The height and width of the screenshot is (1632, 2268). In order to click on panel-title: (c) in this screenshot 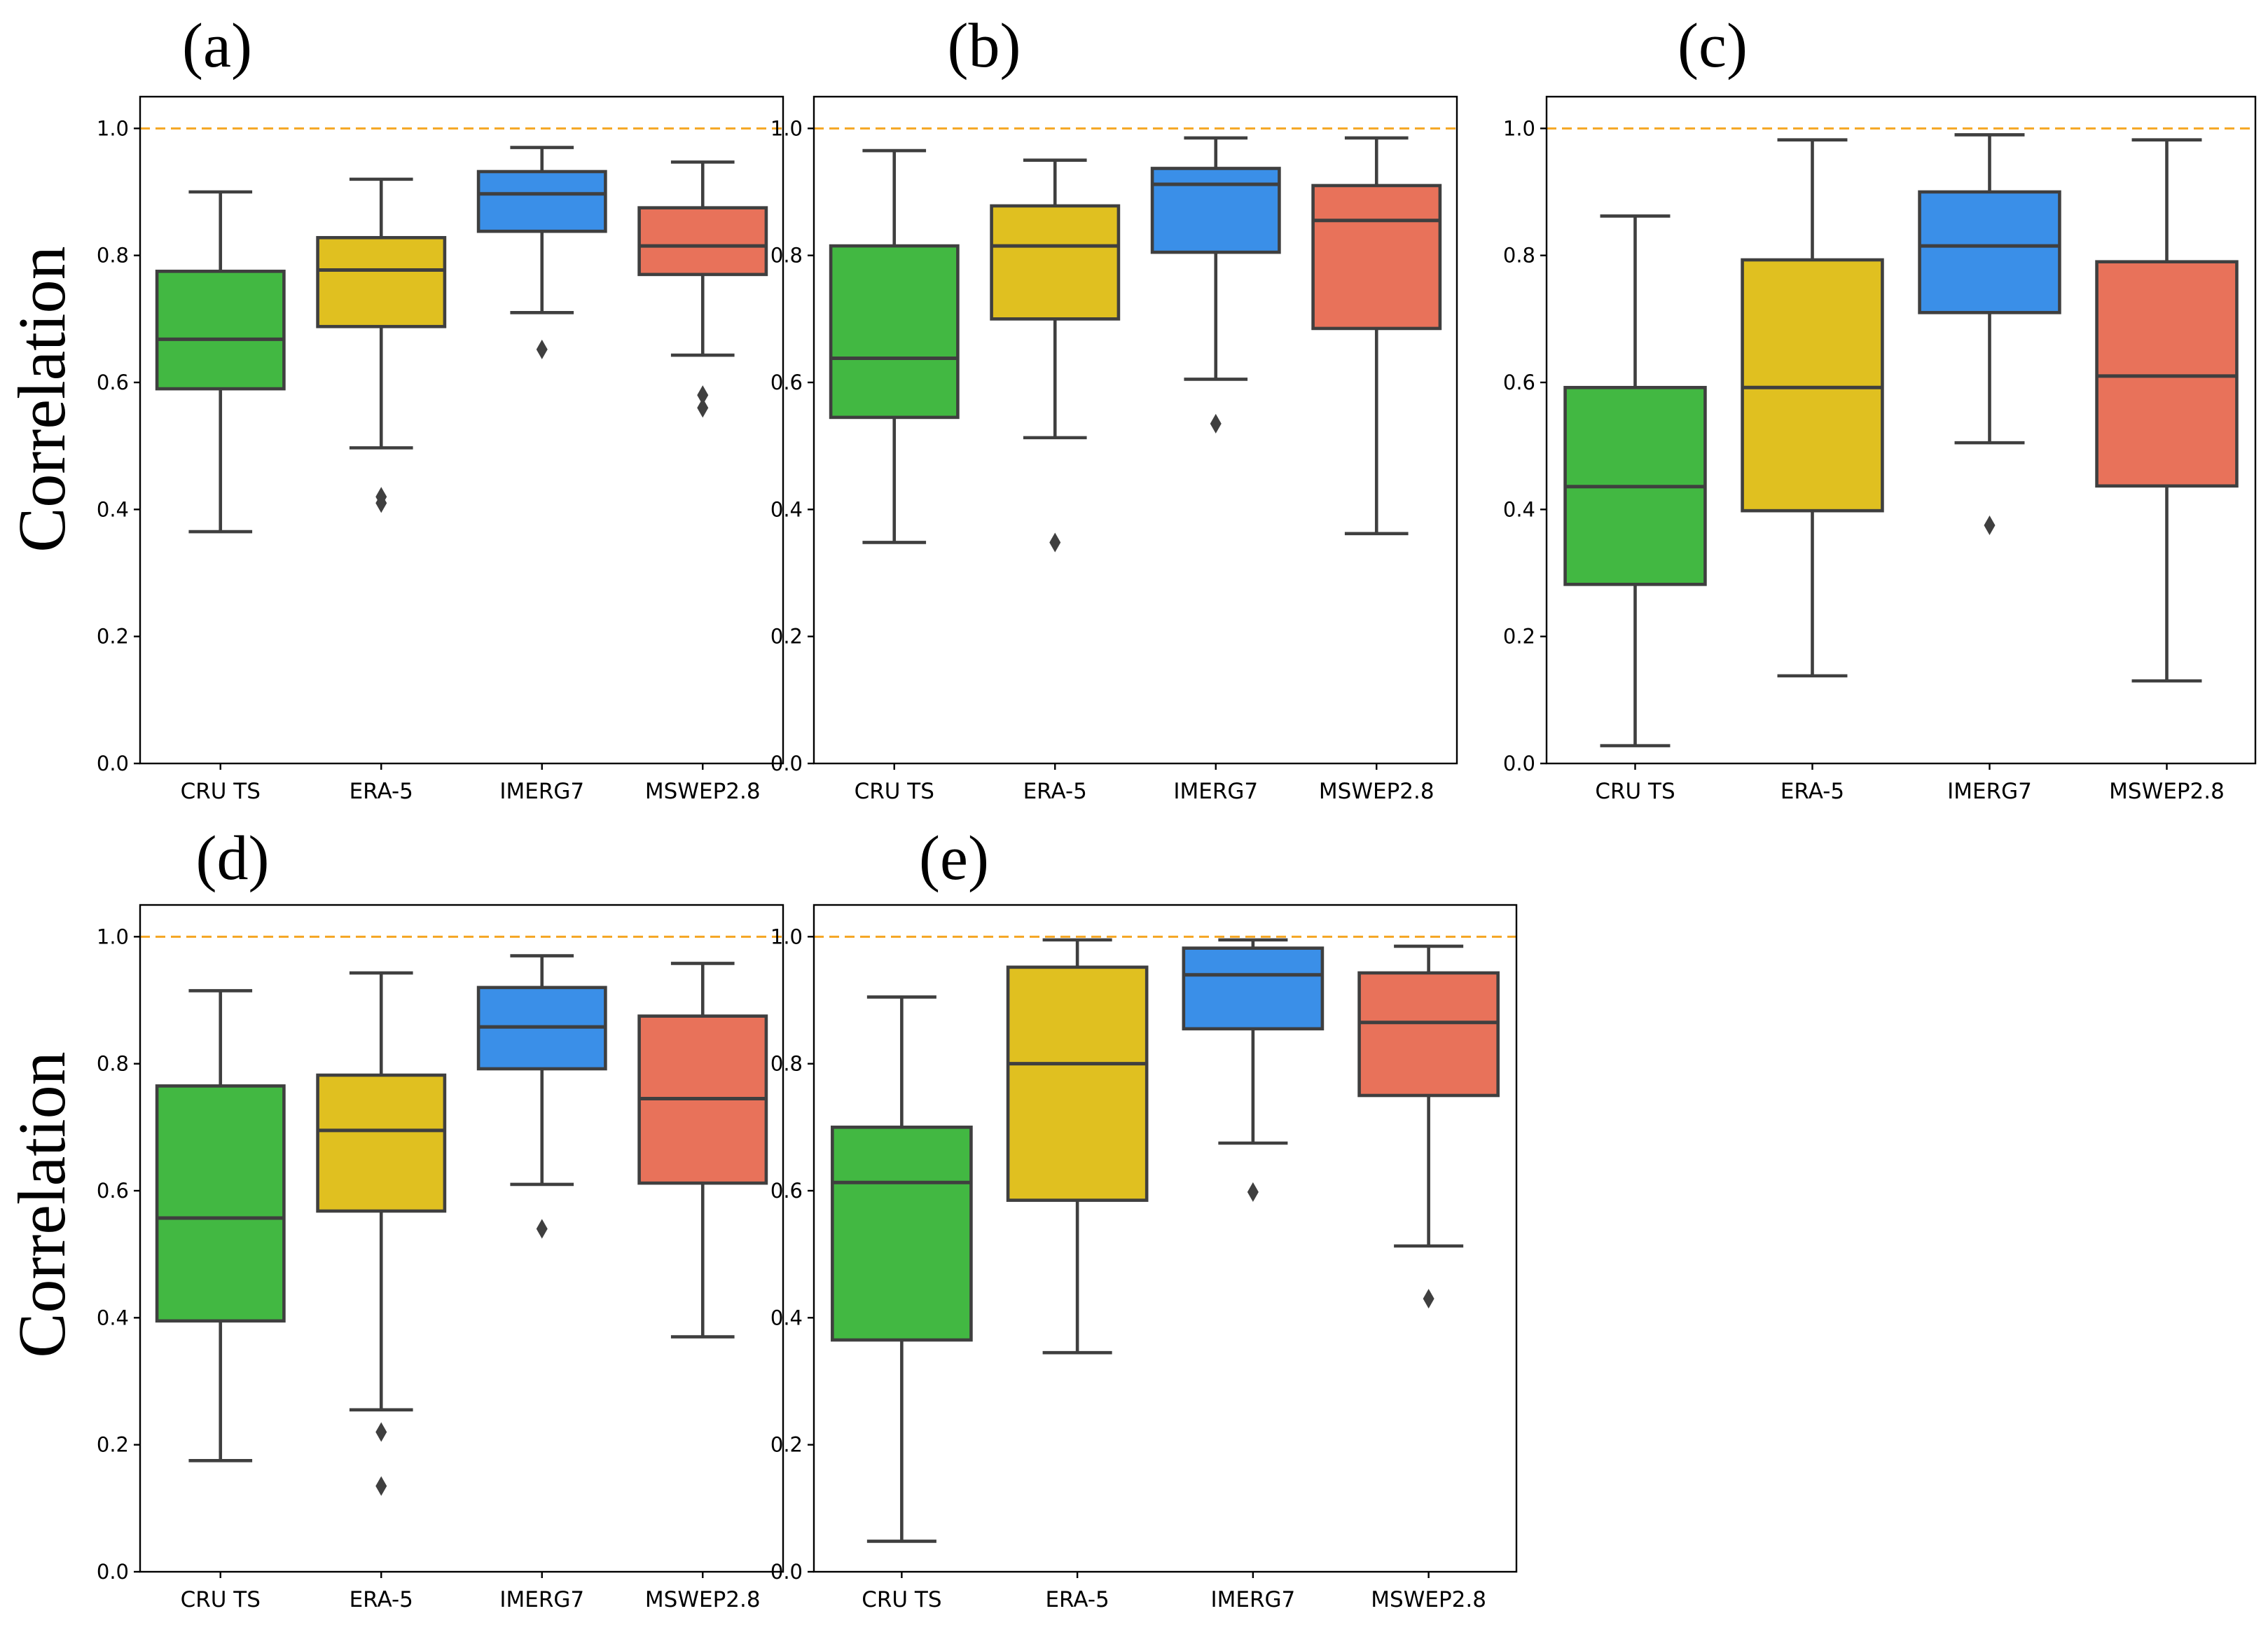, I will do `click(1713, 46)`.